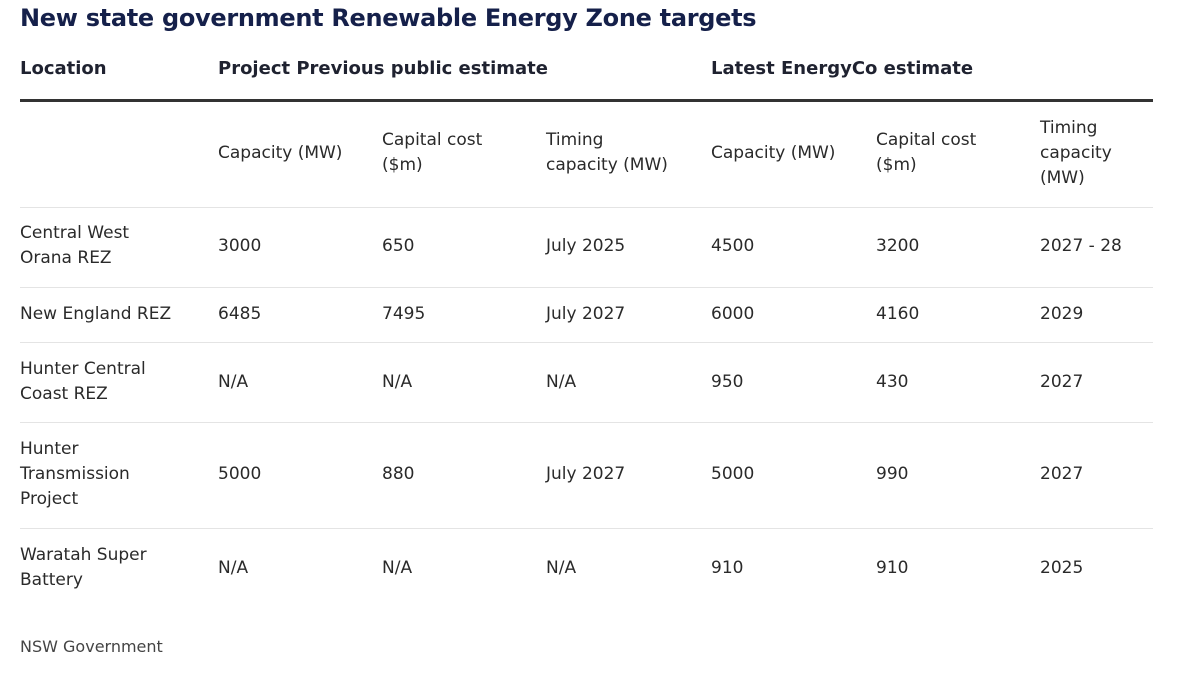  Describe the element at coordinates (240, 246) in the screenshot. I see `row-1-prev-capacity: 3000` at that location.